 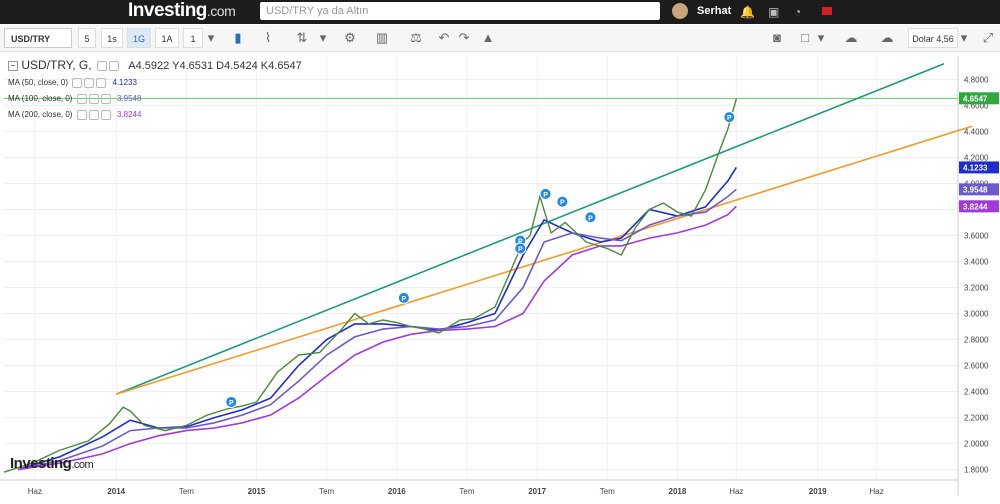 What do you see at coordinates (488, 37) in the screenshot?
I see `alert-icon: ▲` at bounding box center [488, 37].